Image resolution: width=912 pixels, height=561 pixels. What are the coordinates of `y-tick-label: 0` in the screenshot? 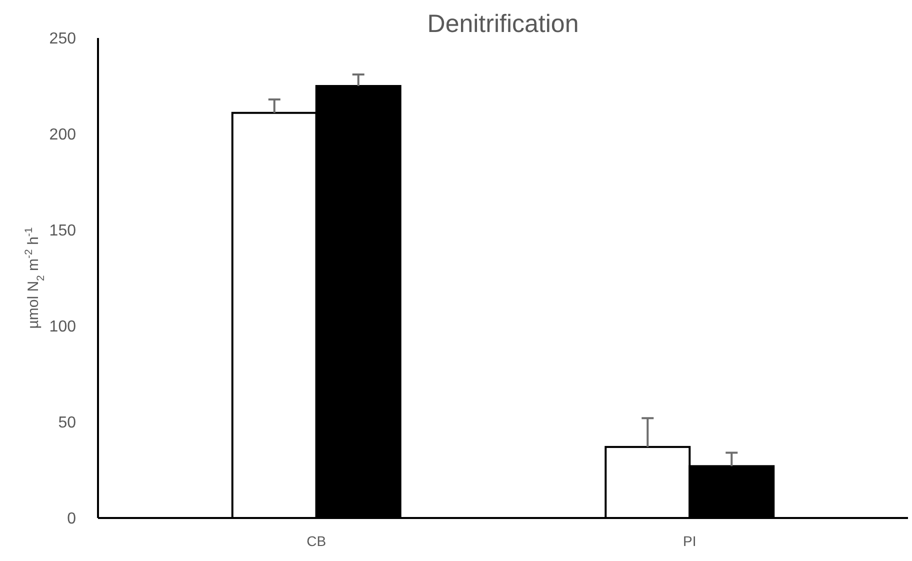 It's located at (71, 519).